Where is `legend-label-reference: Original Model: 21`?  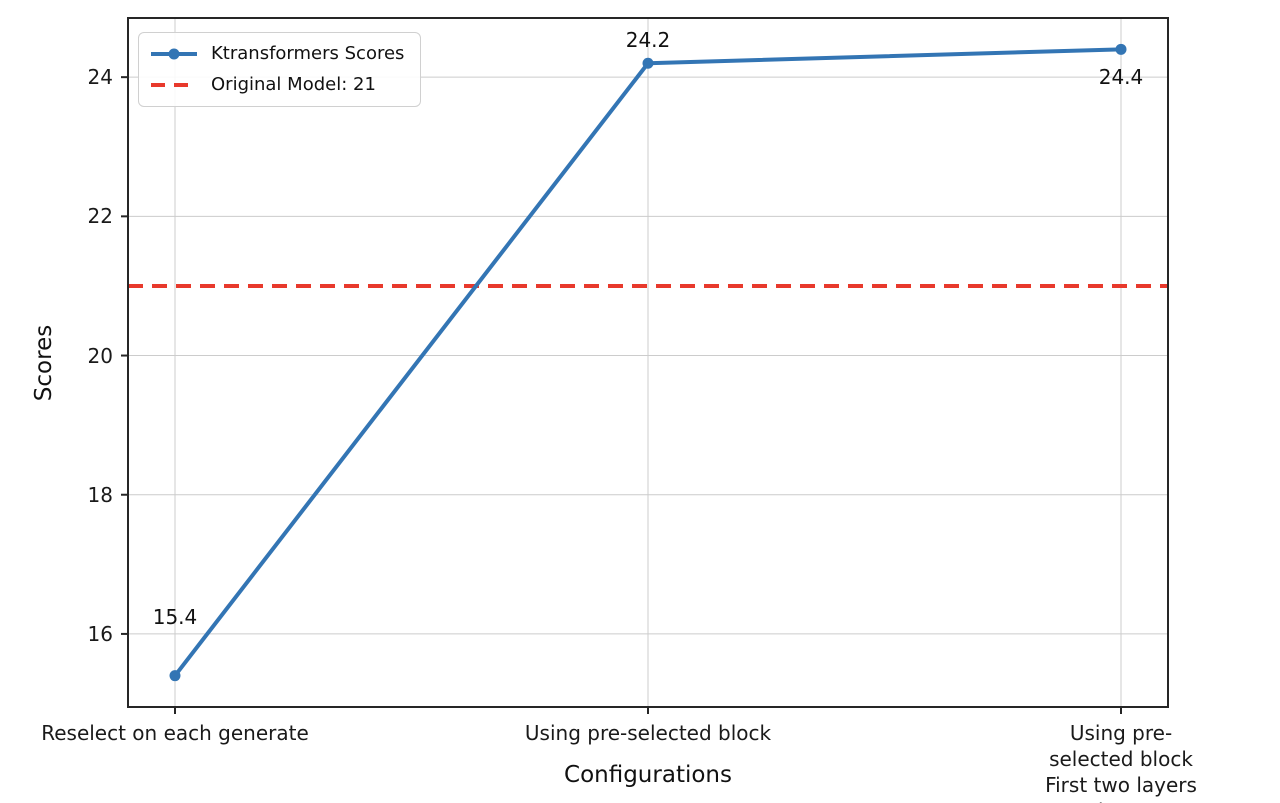 legend-label-reference: Original Model: 21 is located at coordinates (293, 84).